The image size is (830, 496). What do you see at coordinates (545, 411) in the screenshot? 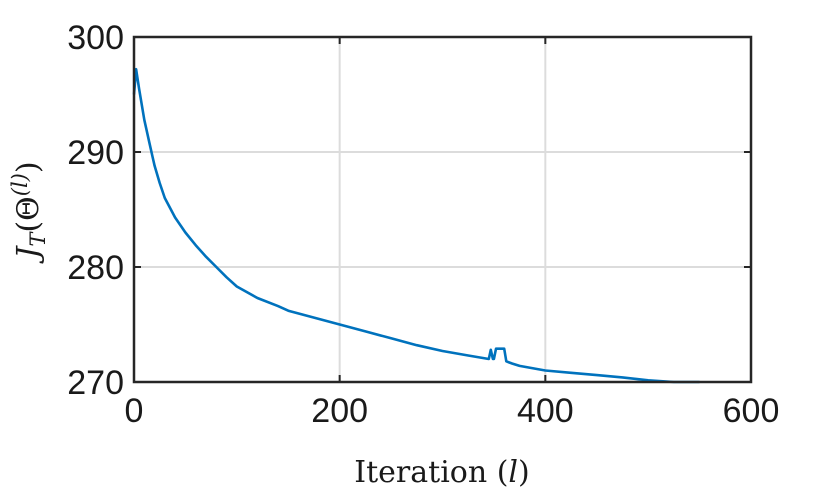
I see `x-tick-label: 400` at bounding box center [545, 411].